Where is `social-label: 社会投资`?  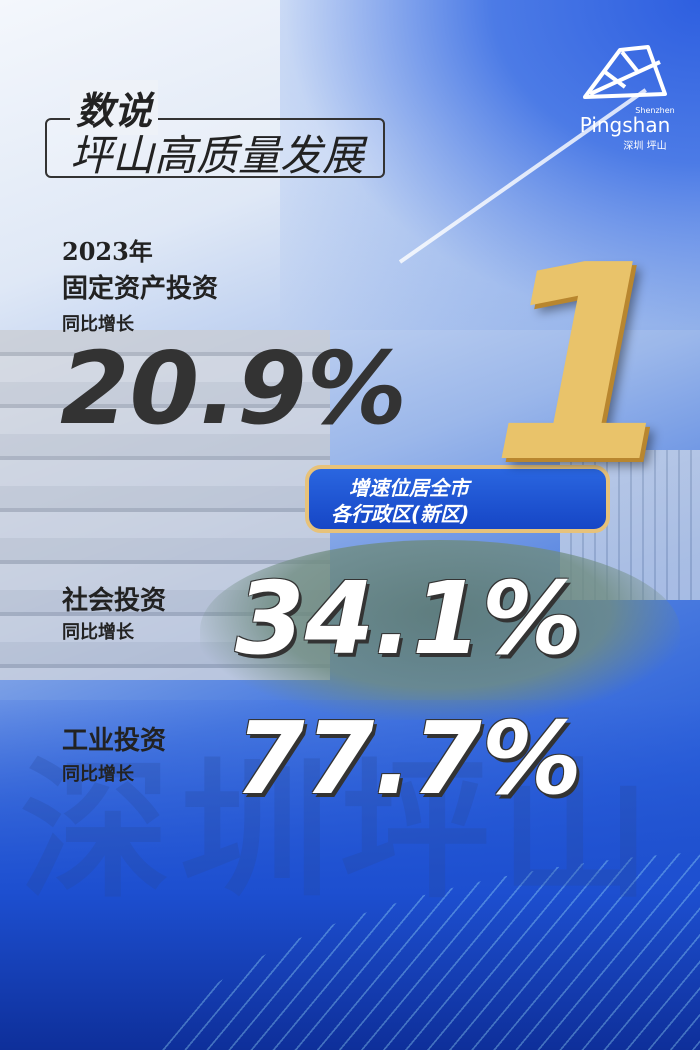
social-label: 社会投资 is located at coordinates (114, 601).